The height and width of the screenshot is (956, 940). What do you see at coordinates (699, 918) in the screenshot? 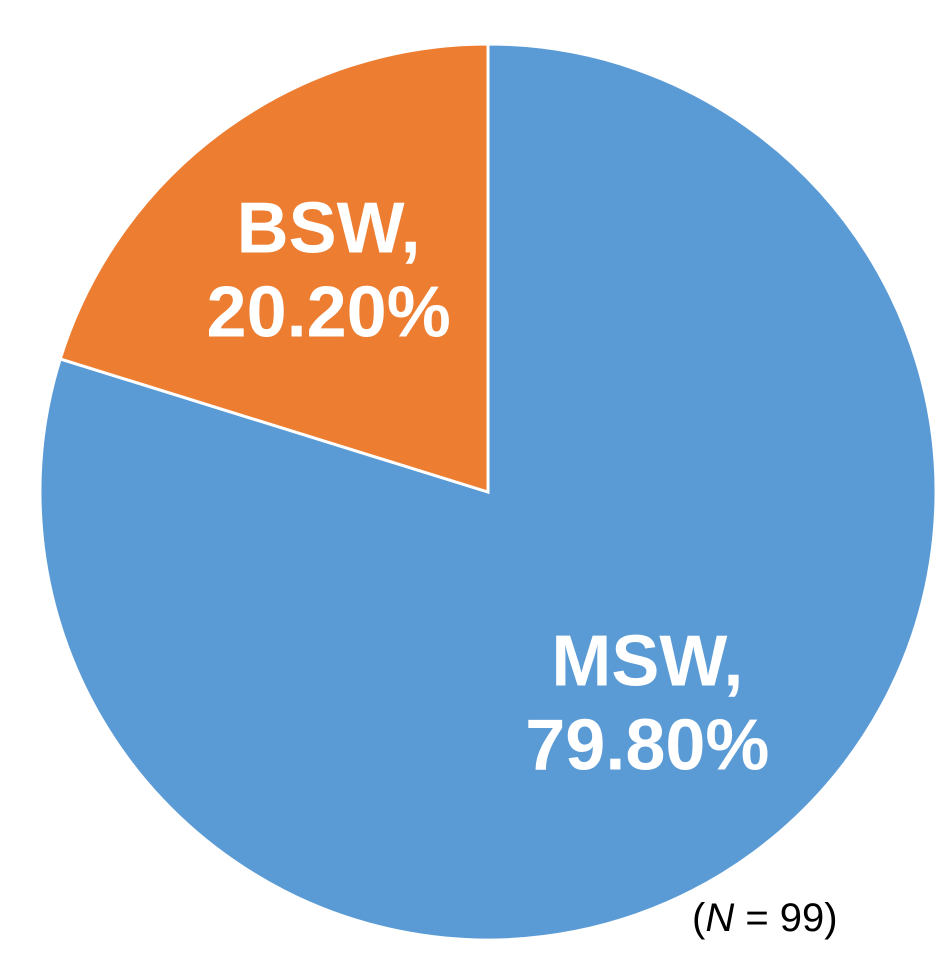
I see `annotation-part: (` at bounding box center [699, 918].